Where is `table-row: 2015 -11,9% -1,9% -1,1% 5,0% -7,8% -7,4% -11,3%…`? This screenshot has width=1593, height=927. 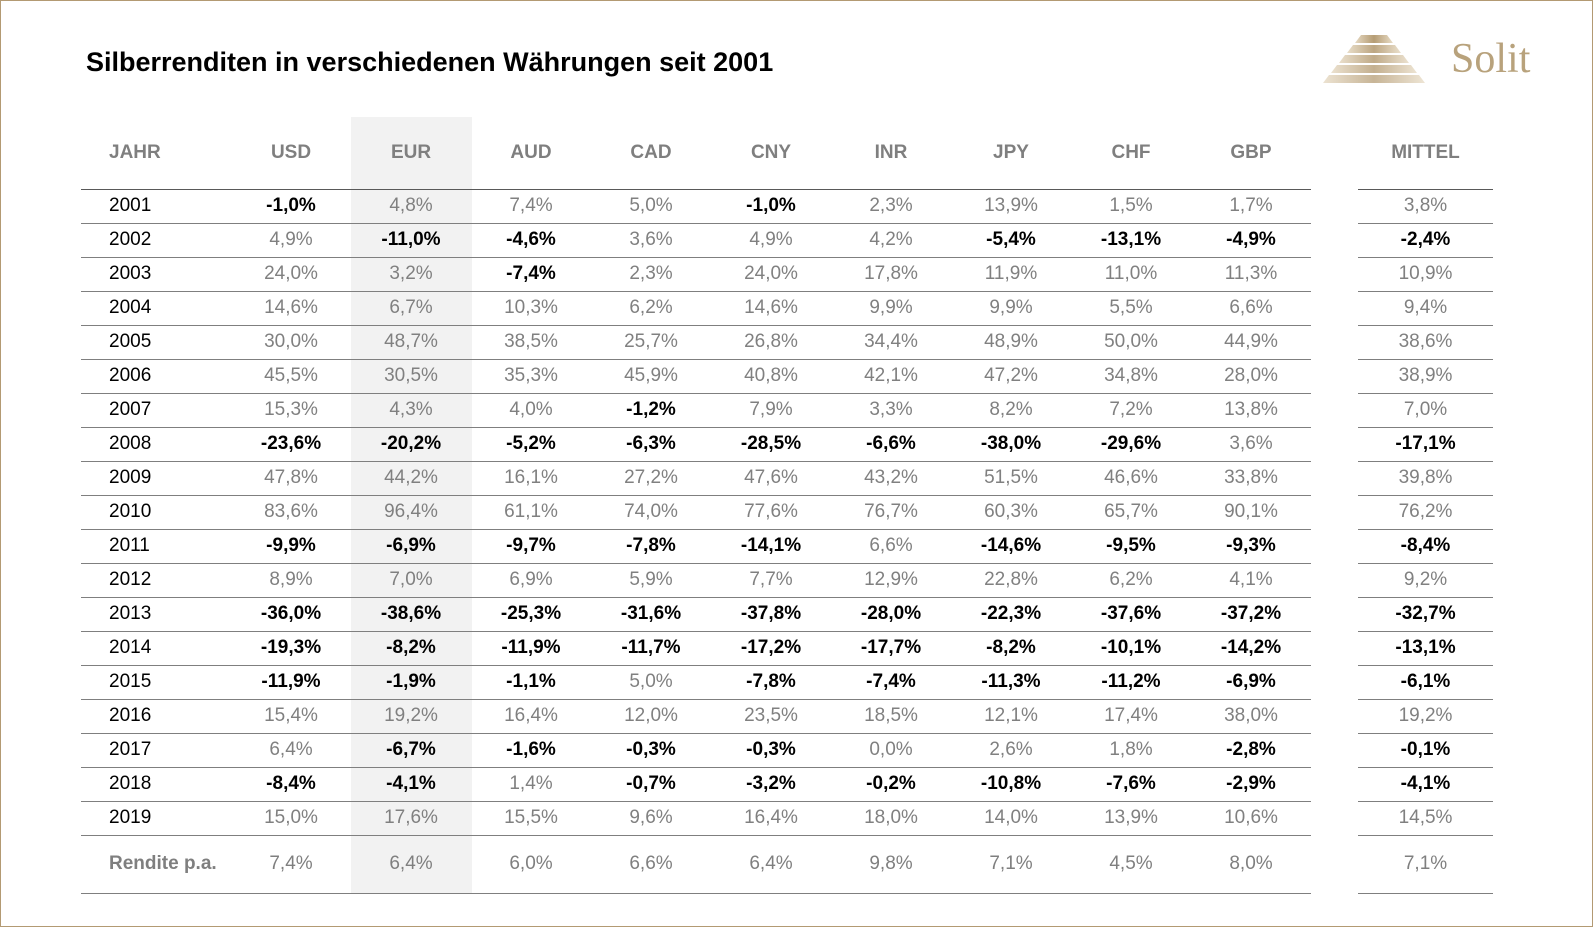
table-row: 2015 -11,9% -1,9% -1,1% 5,0% -7,8% -7,4% -11,3%… is located at coordinates (787, 682).